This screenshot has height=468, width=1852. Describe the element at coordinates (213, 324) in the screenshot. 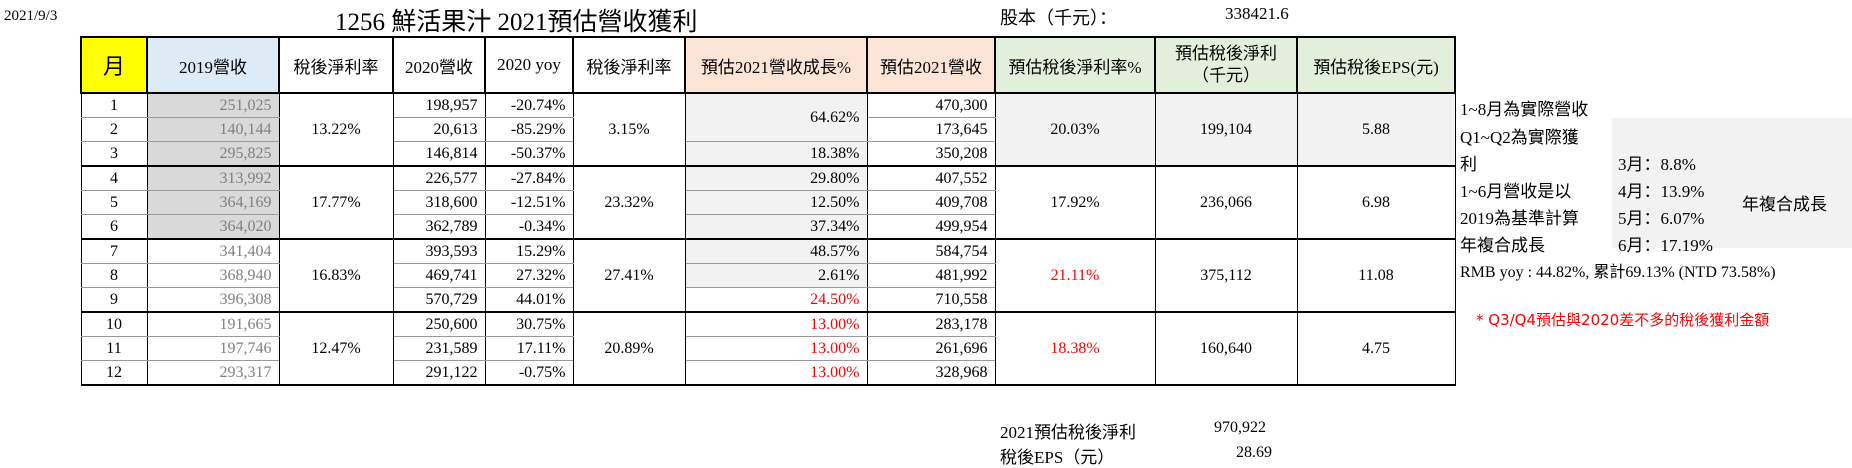

I see `rev2019-cell: 191,665` at that location.